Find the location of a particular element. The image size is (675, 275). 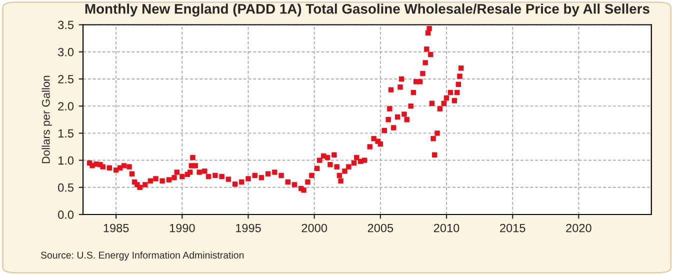

source-note: Source: U.S. Energy Information Administration is located at coordinates (142, 256).